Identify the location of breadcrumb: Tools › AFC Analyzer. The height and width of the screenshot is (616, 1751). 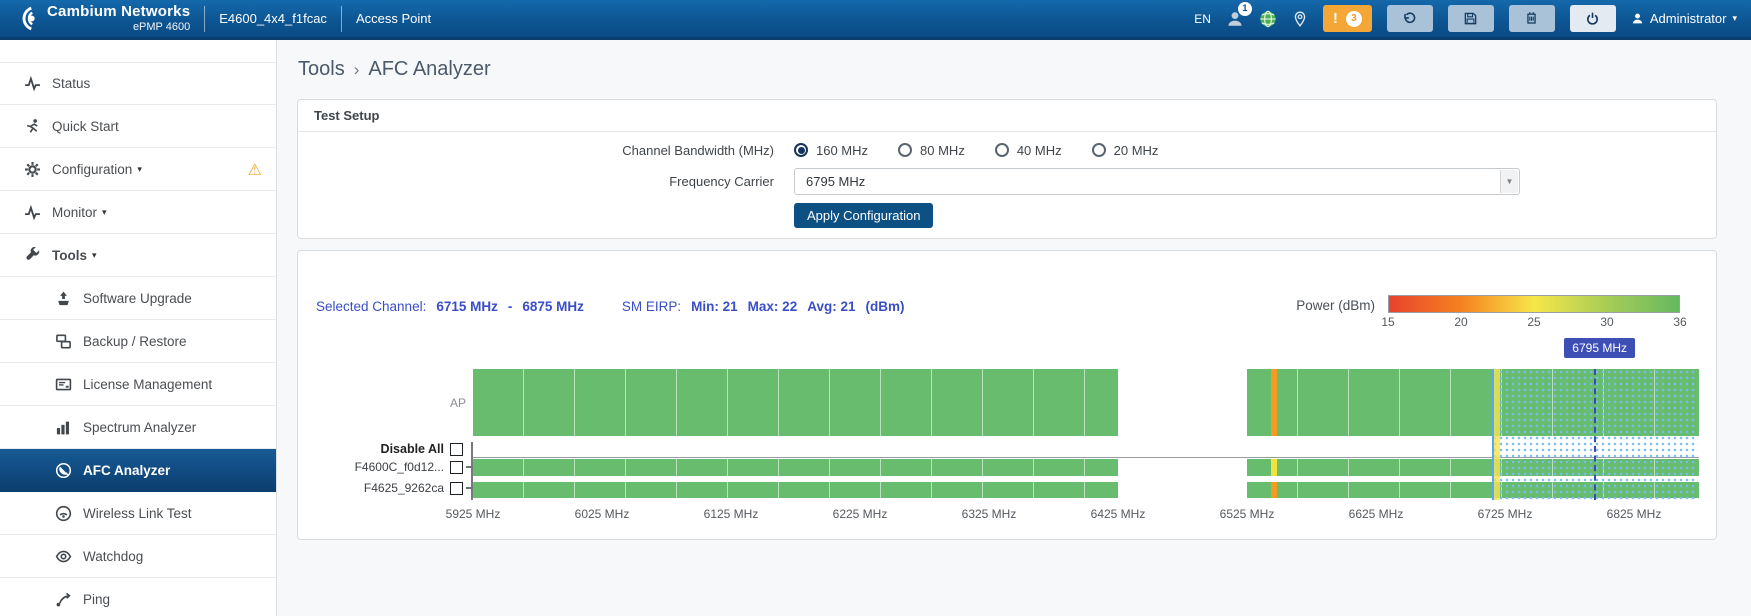
(1007, 69).